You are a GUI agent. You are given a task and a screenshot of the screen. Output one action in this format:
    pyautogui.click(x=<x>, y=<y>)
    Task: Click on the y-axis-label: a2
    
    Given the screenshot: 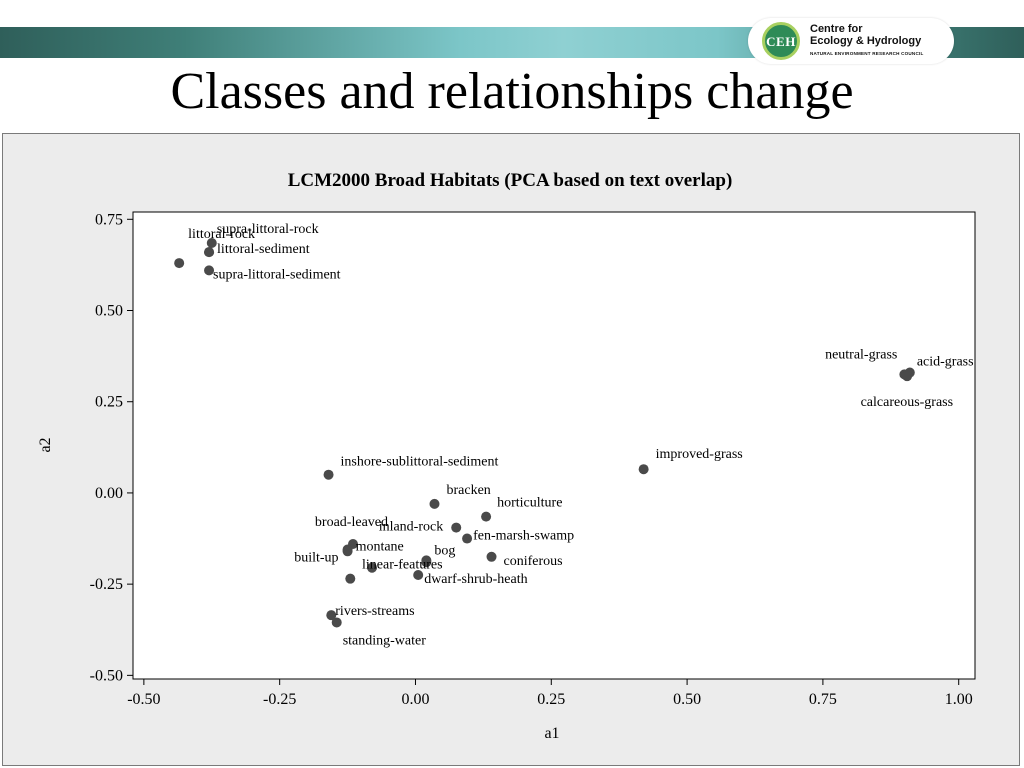 What is the action you would take?
    pyautogui.click(x=45, y=444)
    